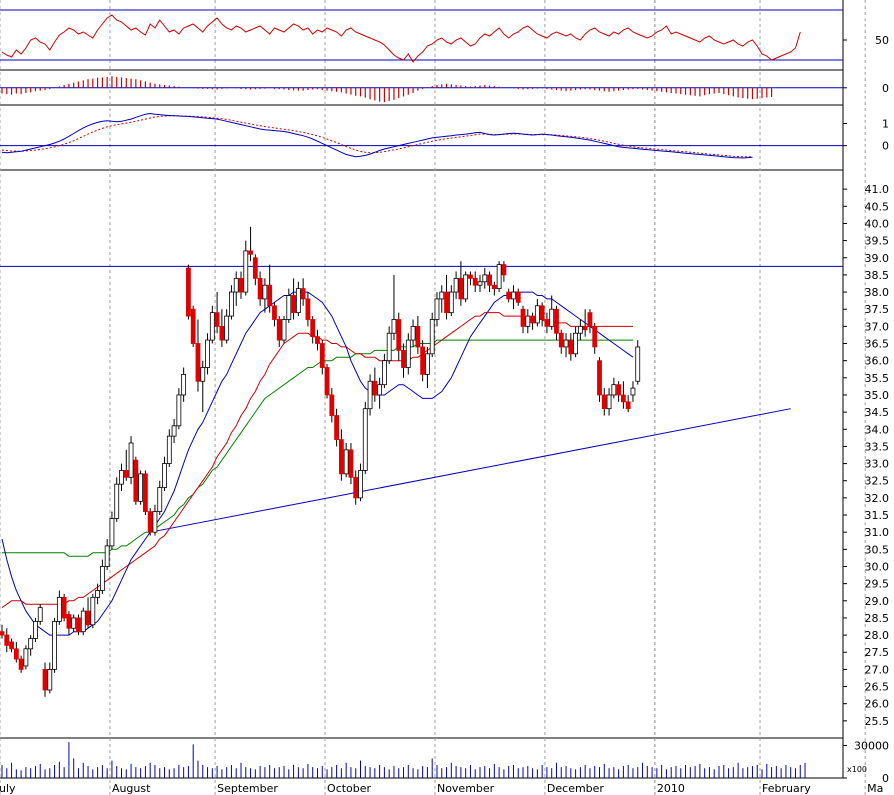 The image size is (894, 795). I want to click on y-tick-label: 31.5, so click(877, 515).